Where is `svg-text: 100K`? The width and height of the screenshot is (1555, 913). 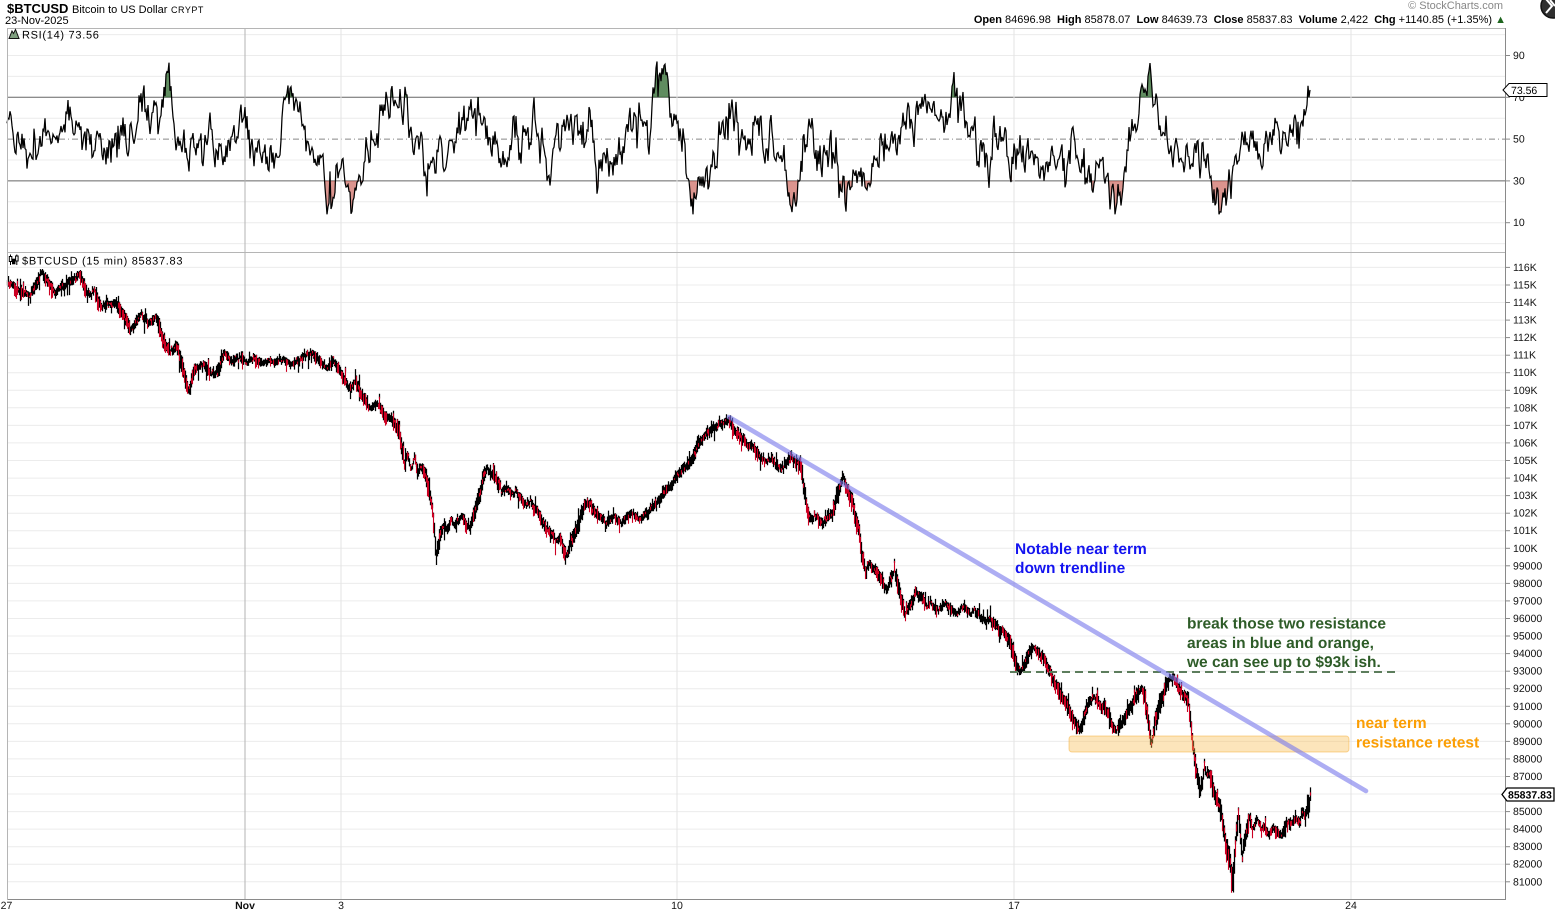 svg-text: 100K is located at coordinates (1525, 549).